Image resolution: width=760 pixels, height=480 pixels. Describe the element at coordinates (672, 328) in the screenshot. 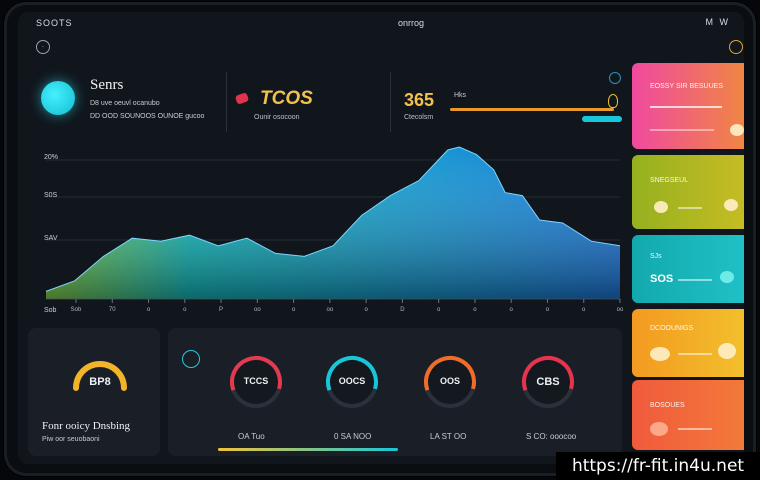

I see `card-title: DCOOUNIGS` at that location.